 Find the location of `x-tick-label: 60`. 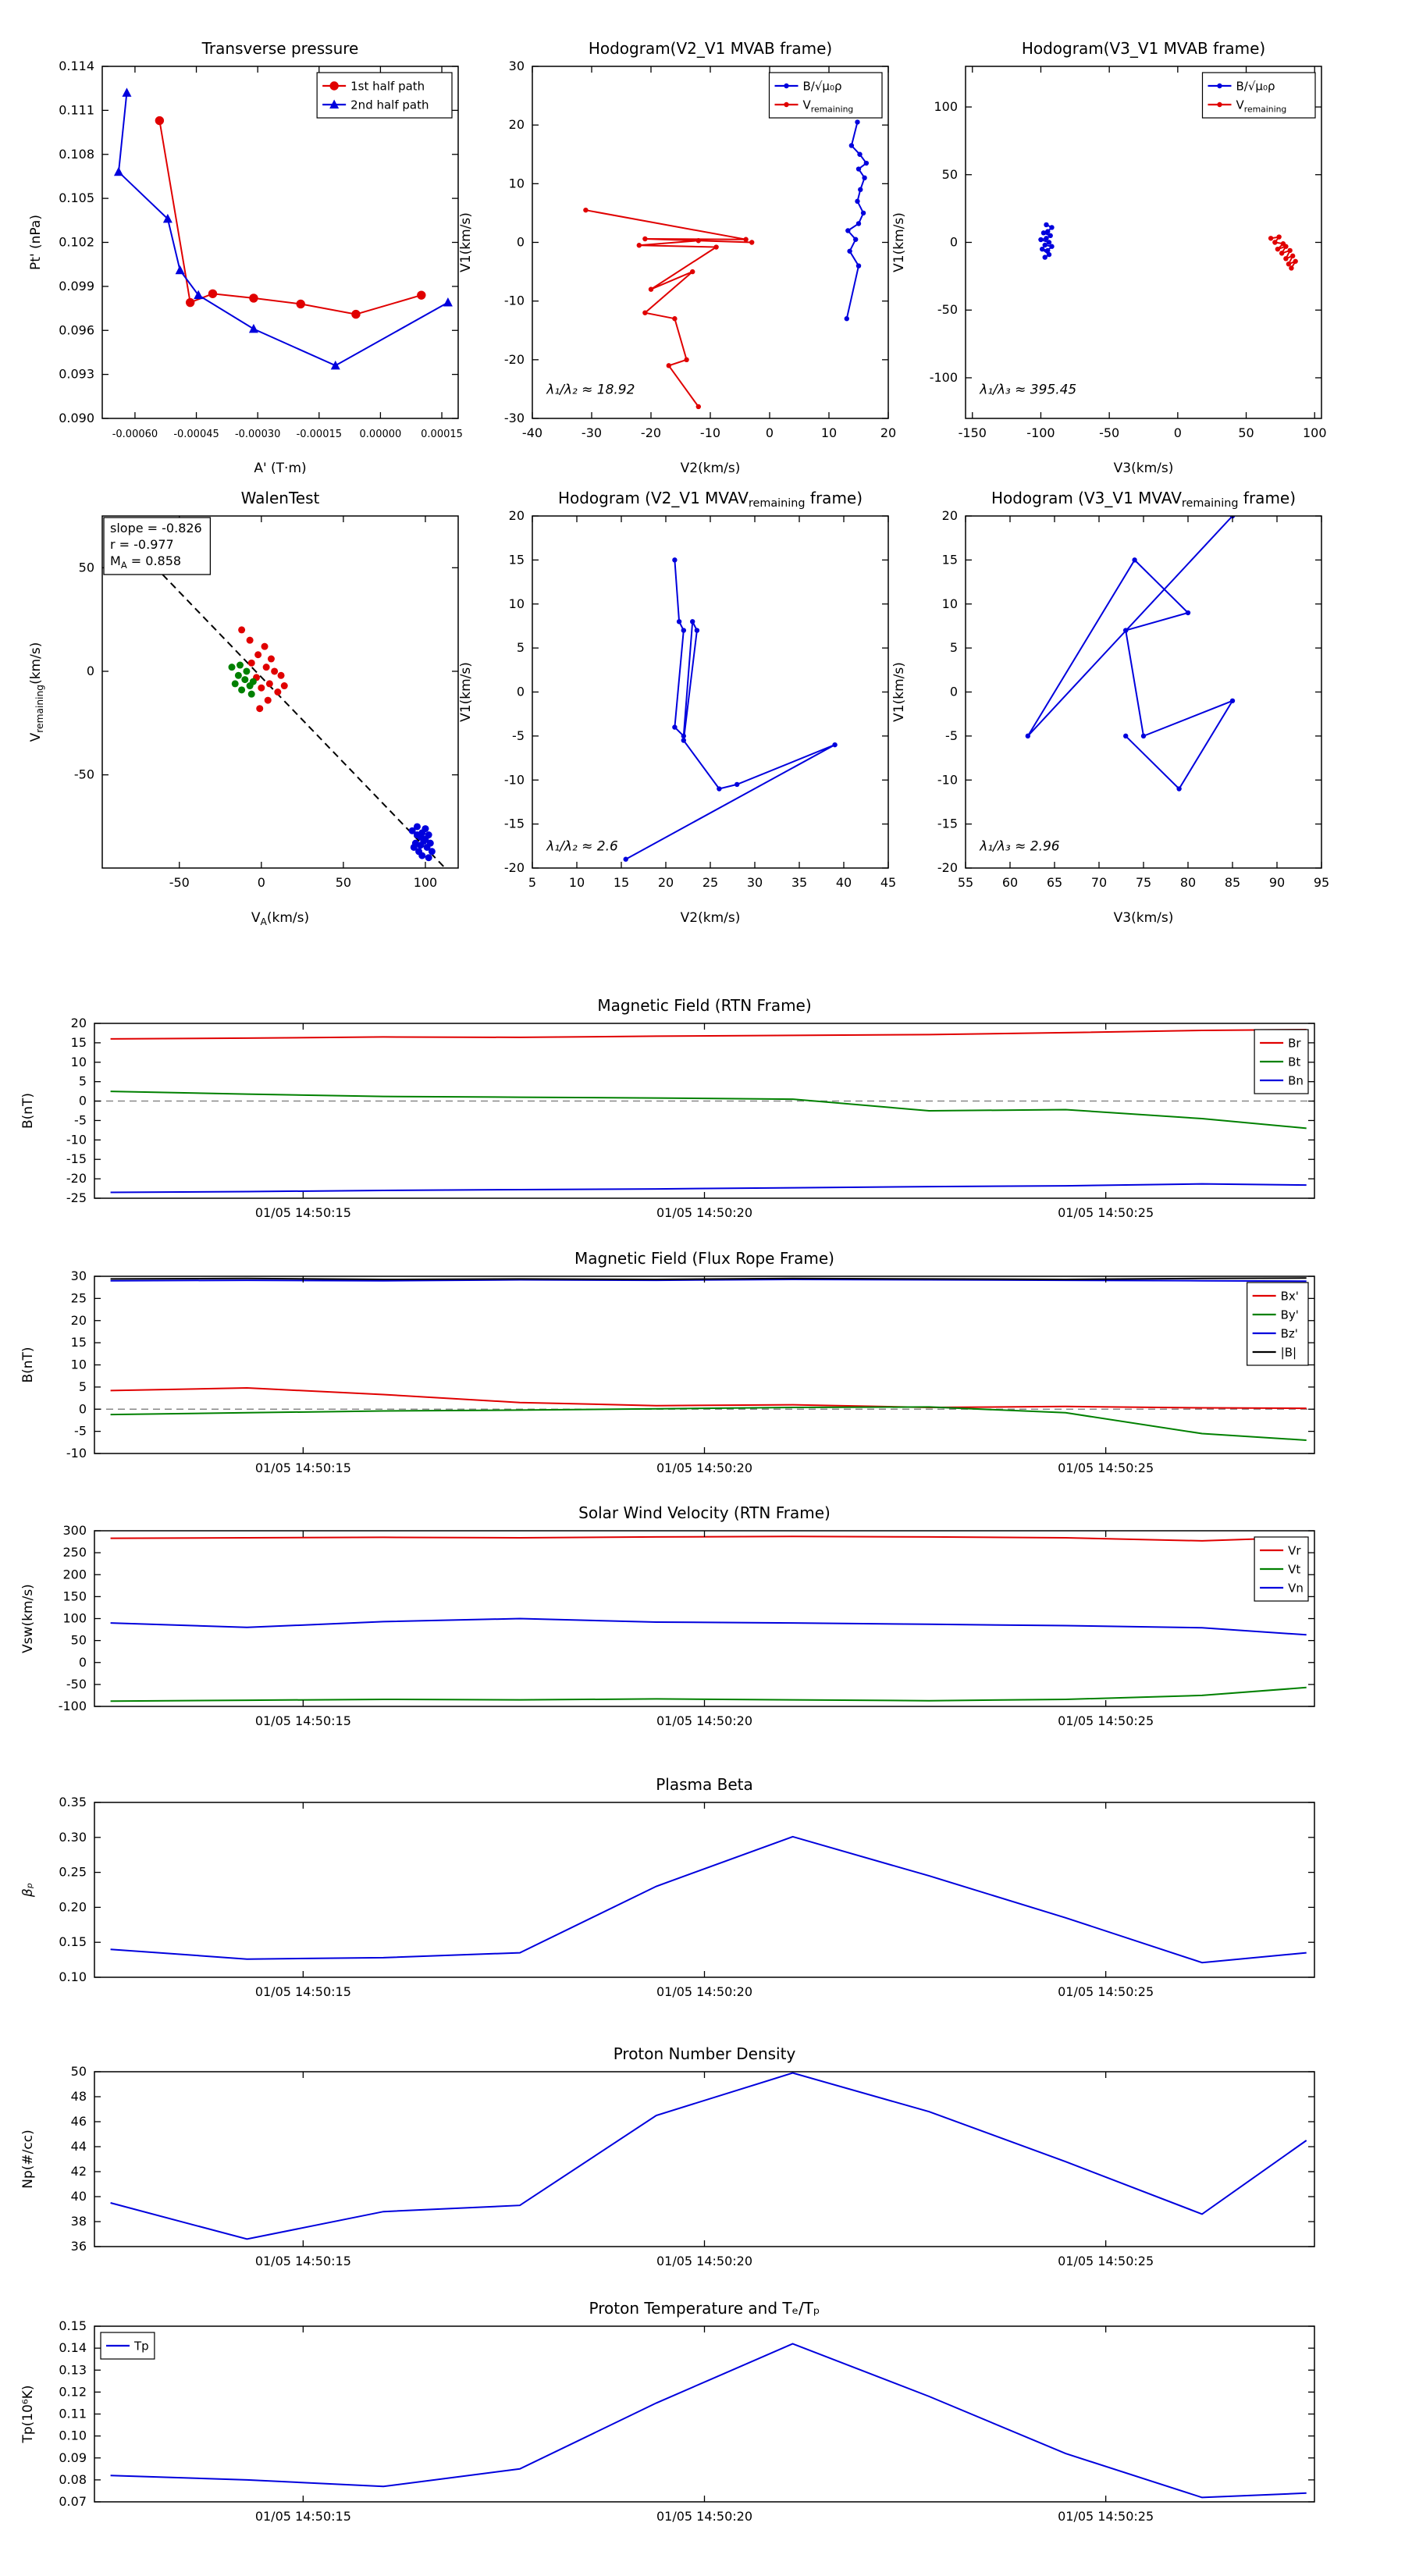

x-tick-label: 60 is located at coordinates (1010, 882).